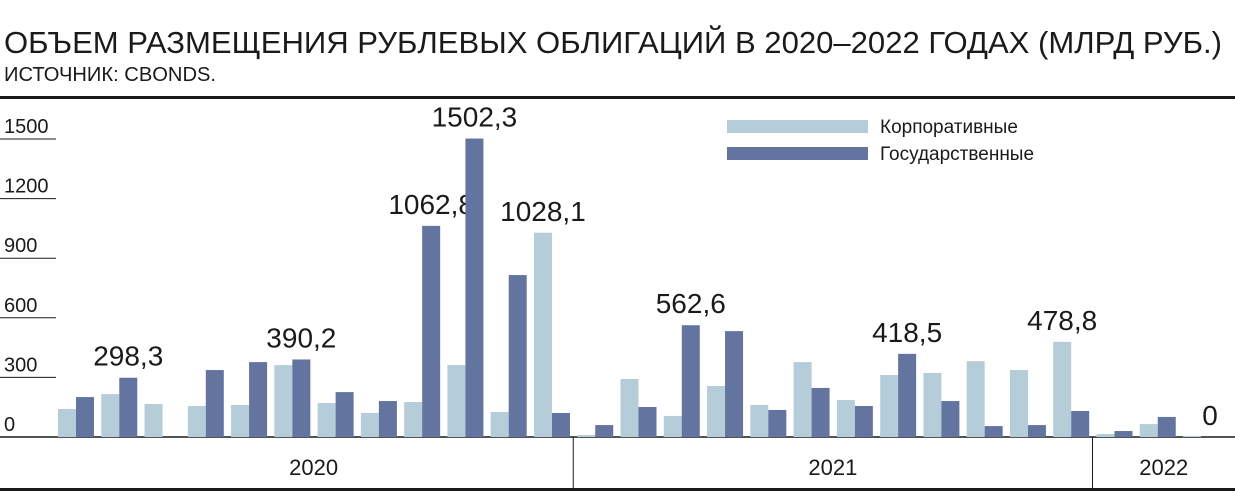 The image size is (1235, 496). I want to click on value-label: 418,5, so click(907, 332).